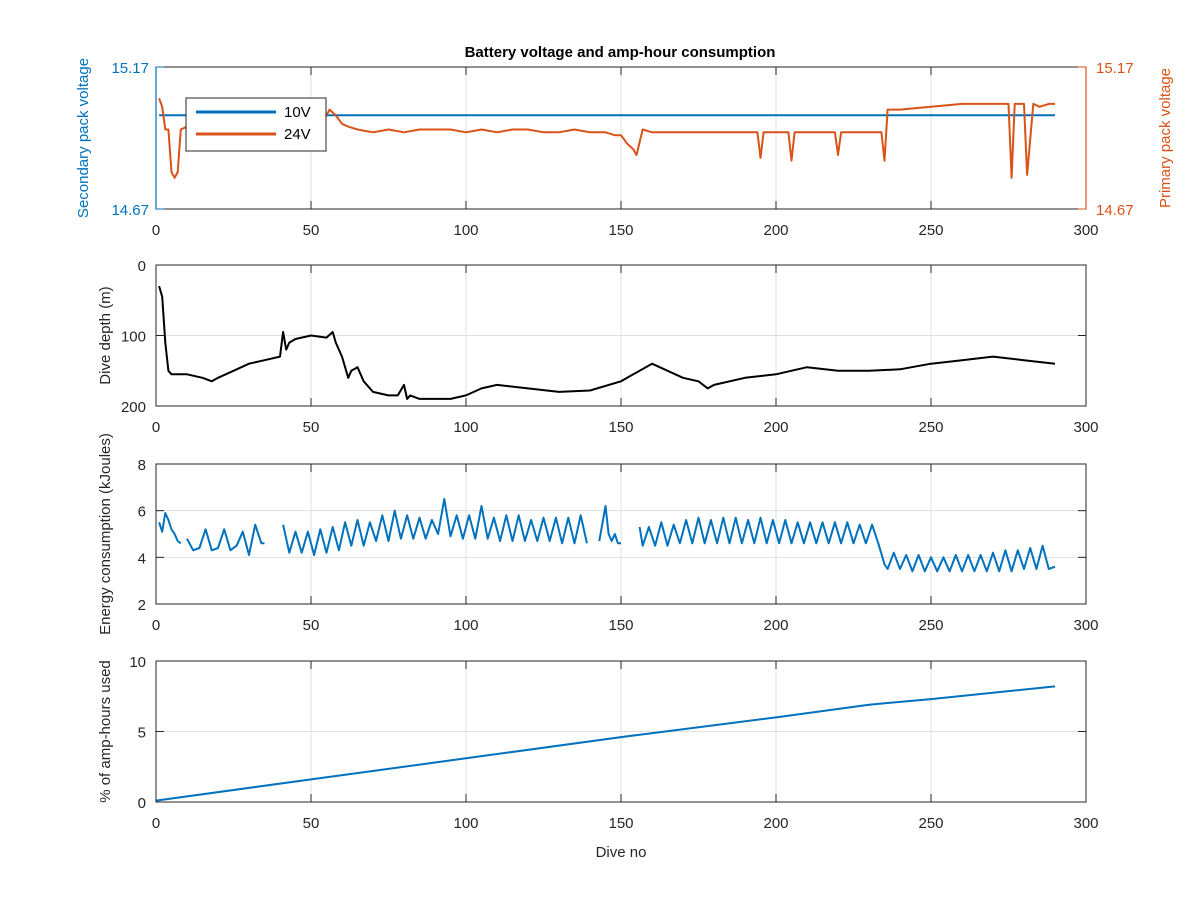  I want to click on y-axis-label-left: Secondary pack voltage, so click(83, 138).